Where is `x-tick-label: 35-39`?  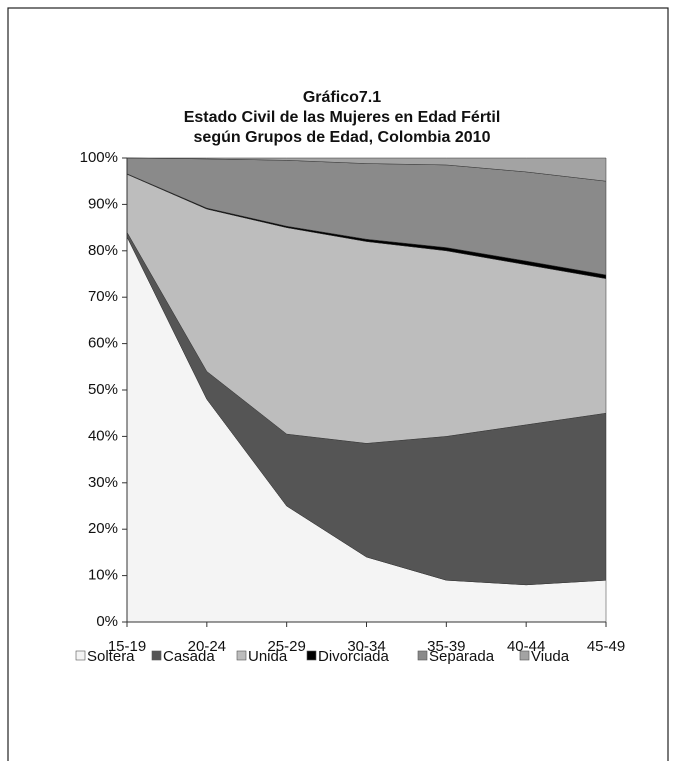 x-tick-label: 35-39 is located at coordinates (446, 646).